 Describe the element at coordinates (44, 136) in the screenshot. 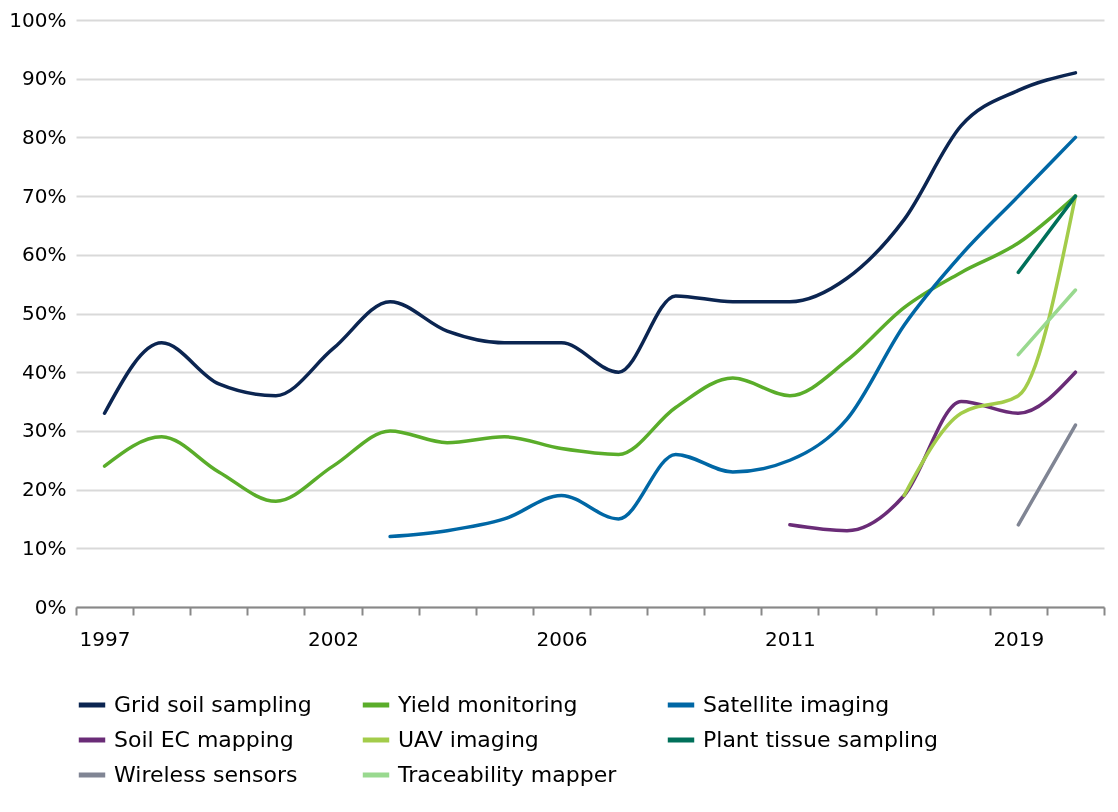

I see `y-tick-label: 80%` at that location.